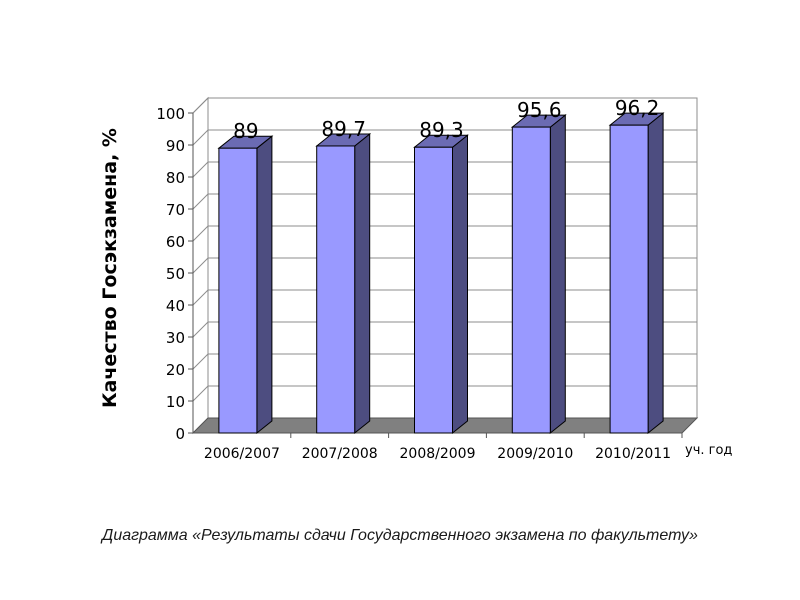  I want to click on x-tick-label: 2006/2007, so click(242, 454).